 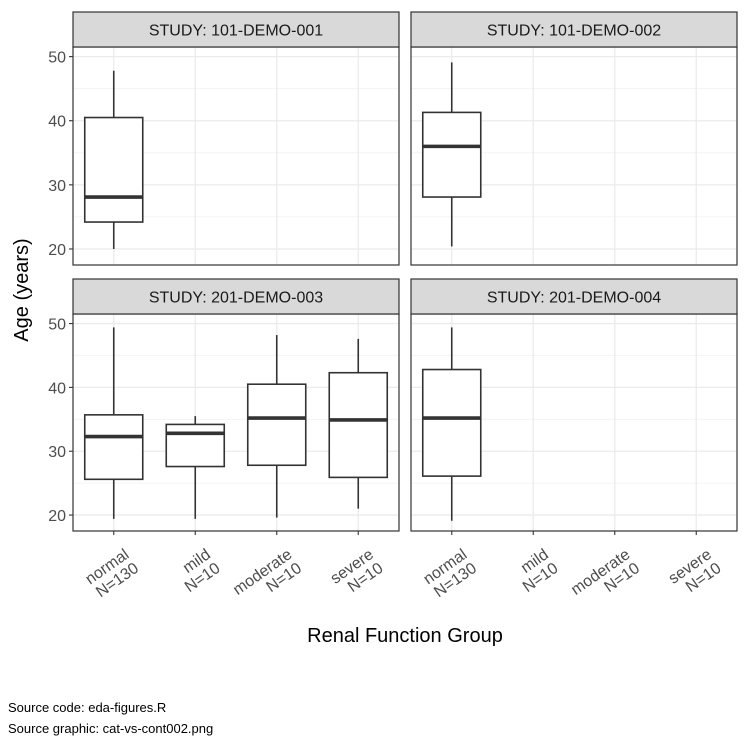 What do you see at coordinates (111, 728) in the screenshot?
I see `source-graphic-note: Source graphic: cat-vs-cont002.png` at bounding box center [111, 728].